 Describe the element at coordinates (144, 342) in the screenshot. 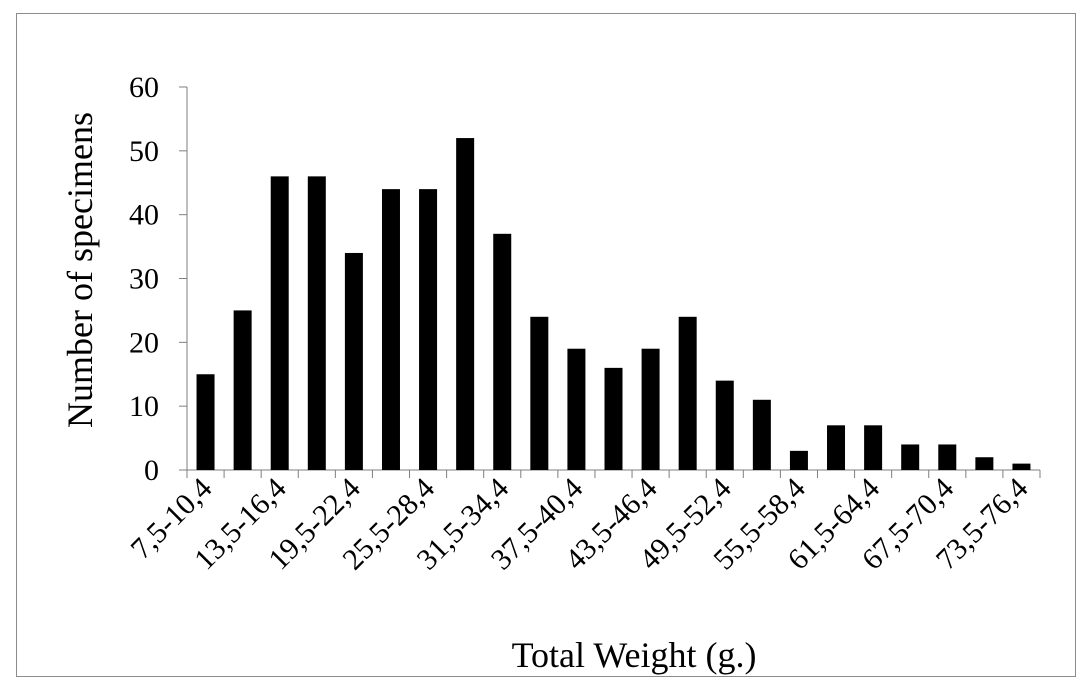

I see `y-tick-label: 20` at that location.